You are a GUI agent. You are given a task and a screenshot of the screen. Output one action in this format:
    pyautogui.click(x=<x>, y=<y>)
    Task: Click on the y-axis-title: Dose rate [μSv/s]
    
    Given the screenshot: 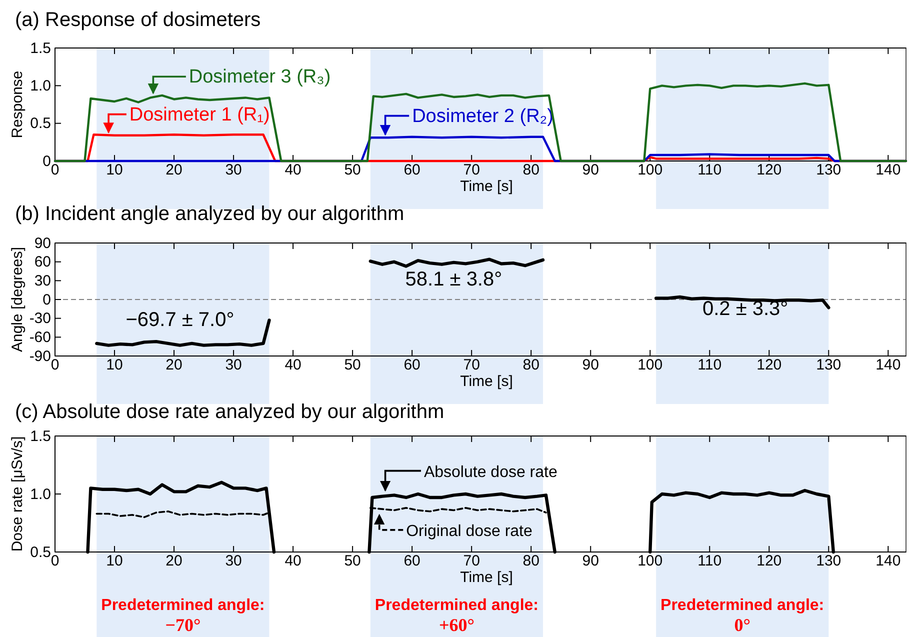 What is the action you would take?
    pyautogui.click(x=17, y=494)
    